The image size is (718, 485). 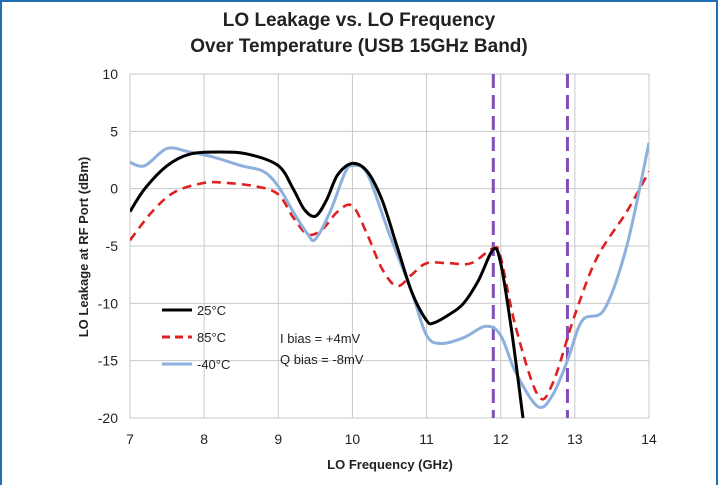 What do you see at coordinates (575, 439) in the screenshot?
I see `x-tick-label: 13` at bounding box center [575, 439].